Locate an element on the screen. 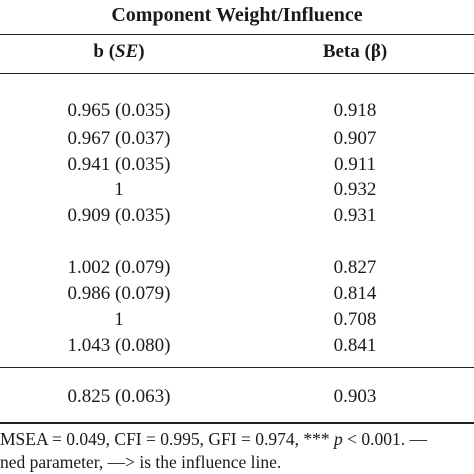  table-cell-b: 0.965 (0.035) is located at coordinates (119, 110).